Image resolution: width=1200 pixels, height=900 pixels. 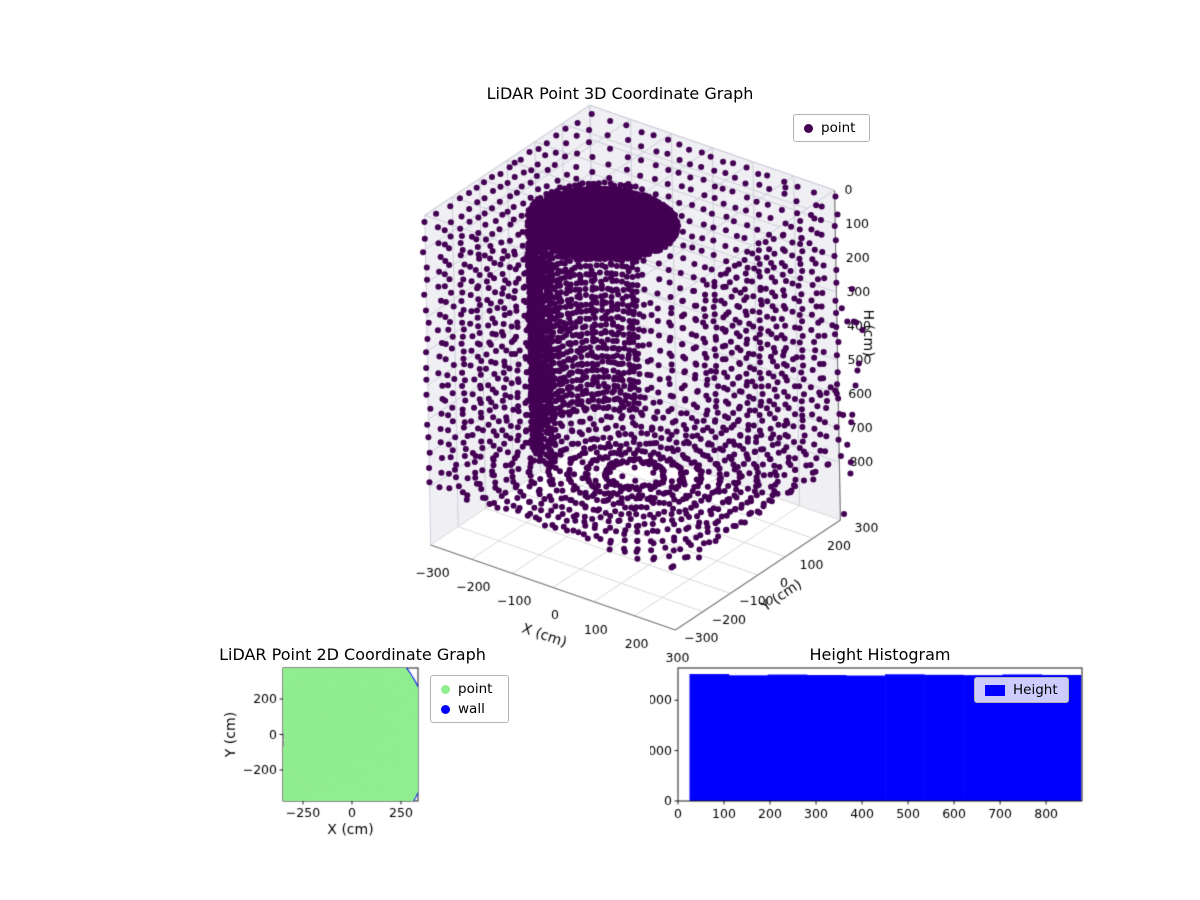 What do you see at coordinates (352, 654) in the screenshot?
I see `chart-2d-title: LiDAR Point 2D Coordinate Graph` at bounding box center [352, 654].